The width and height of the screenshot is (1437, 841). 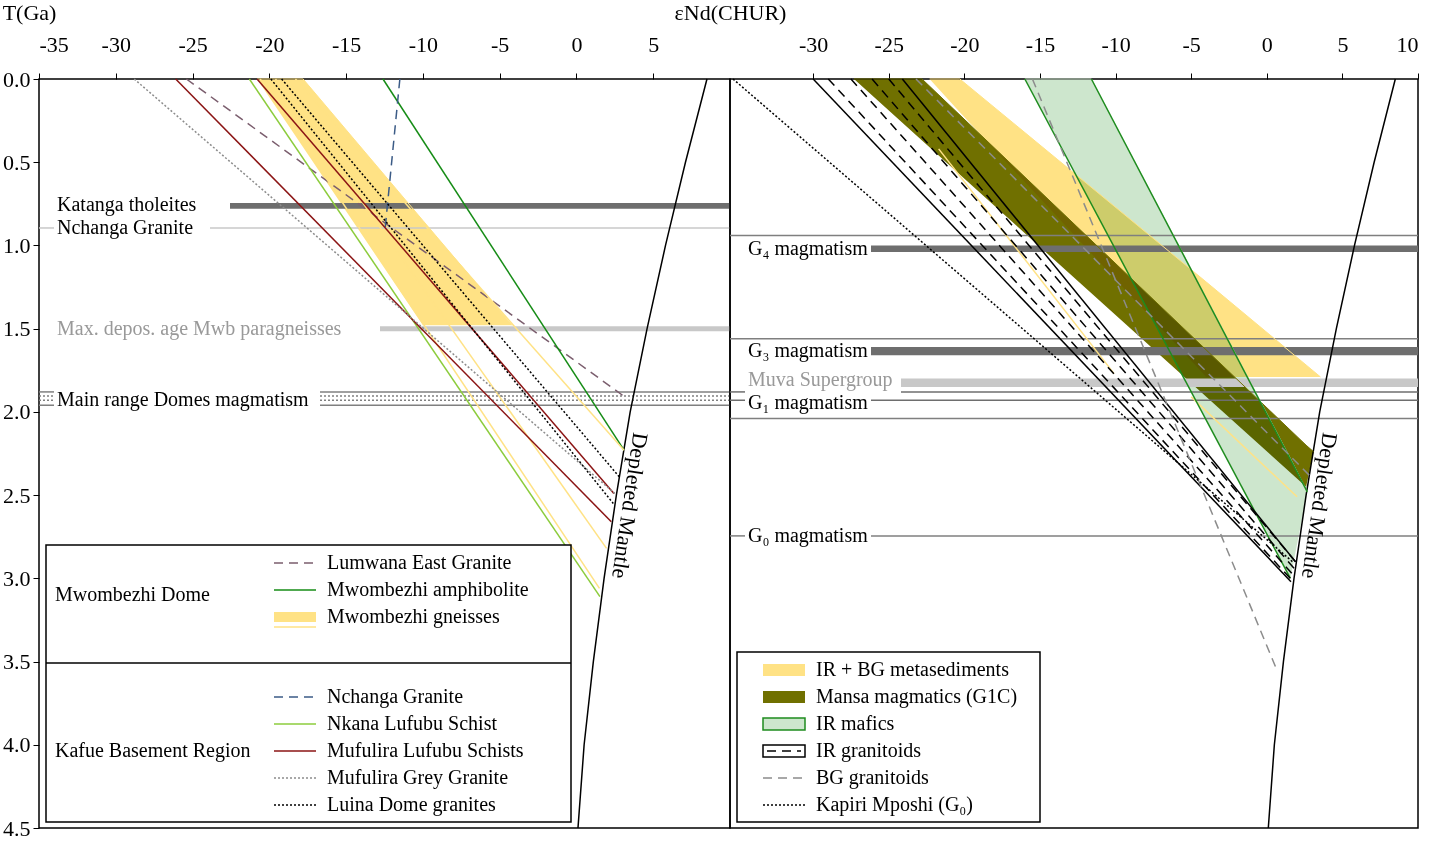 I want to click on y-tick-label: 4.0, so click(x=17, y=745).